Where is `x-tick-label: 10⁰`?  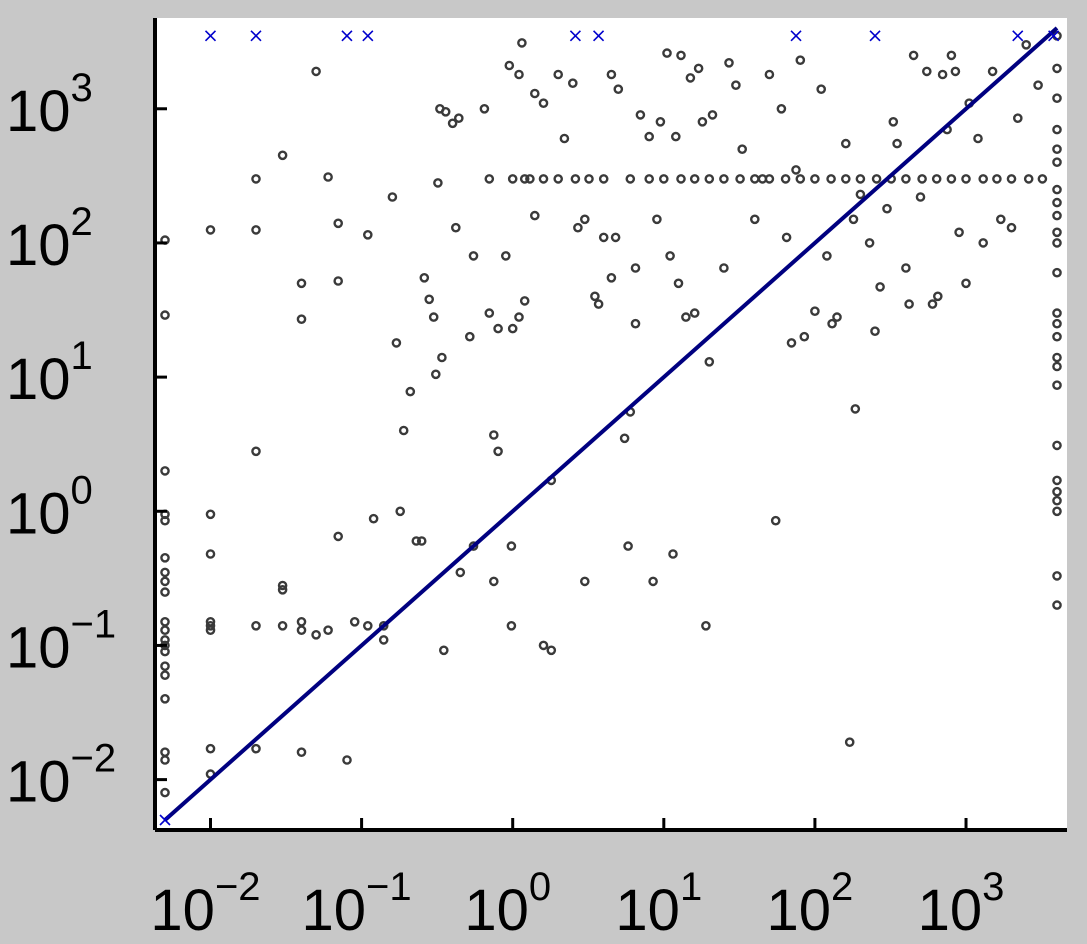
x-tick-label: 10⁰ is located at coordinates (507, 902).